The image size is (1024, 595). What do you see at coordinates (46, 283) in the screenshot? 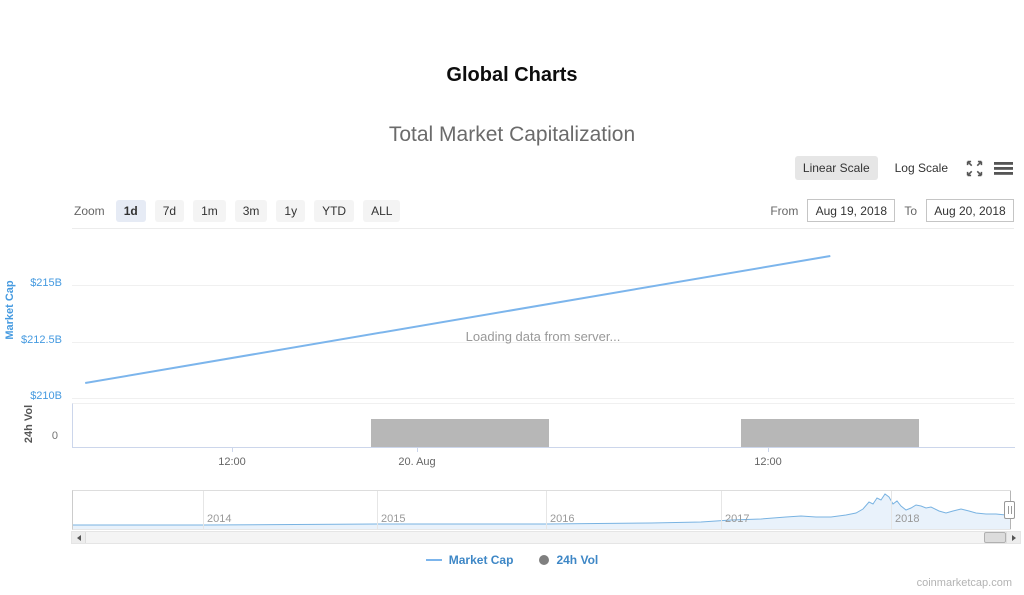
I see `y-axis-label-215b: $215B` at bounding box center [46, 283].